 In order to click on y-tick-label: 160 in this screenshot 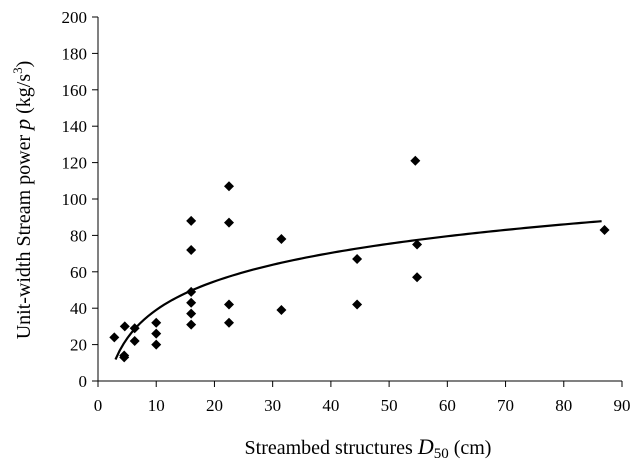, I will do `click(75, 90)`.